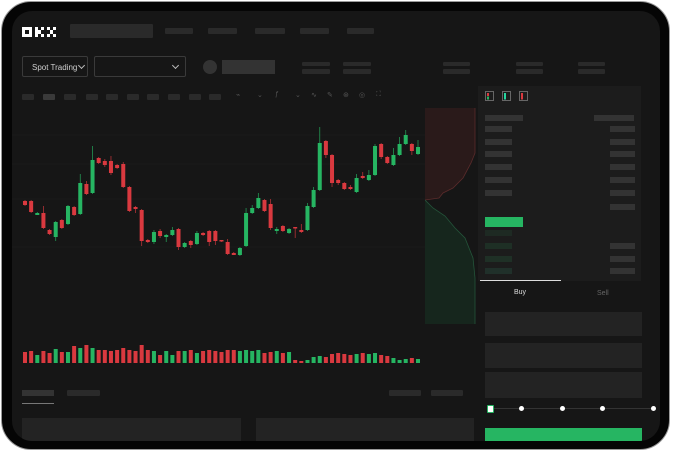  What do you see at coordinates (523, 96) in the screenshot?
I see `order-book-asks-icon` at bounding box center [523, 96].